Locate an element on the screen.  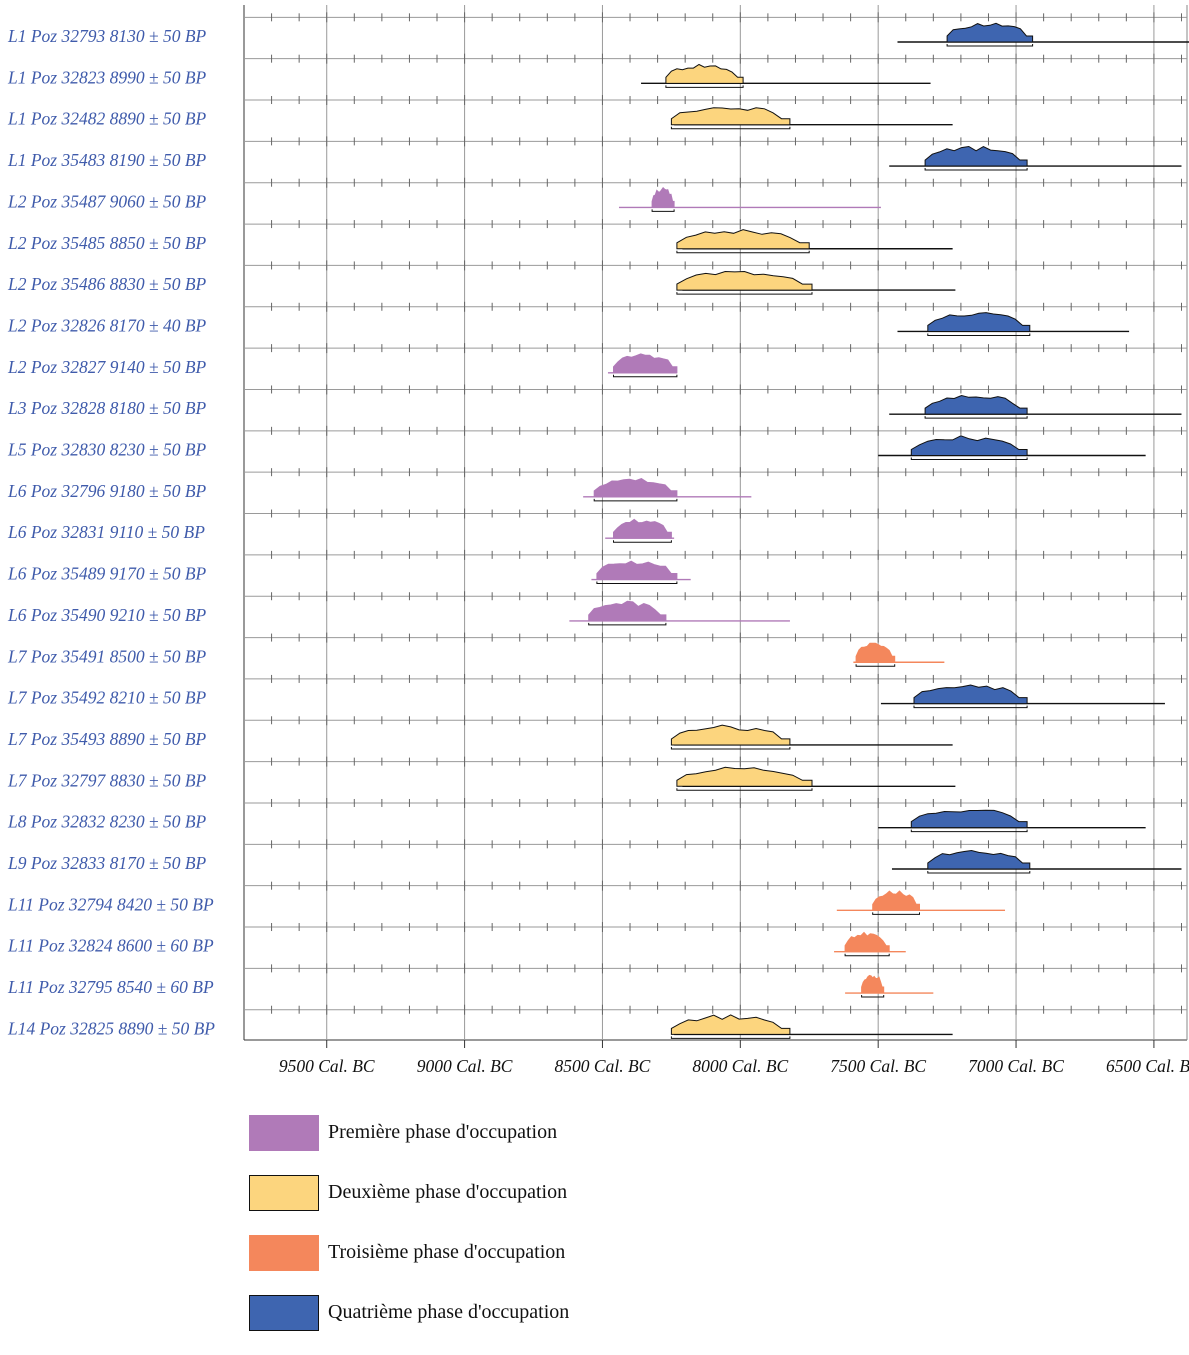
row-label: L5 Poz 32830 8230 ± 50 BP is located at coordinates (107, 450).